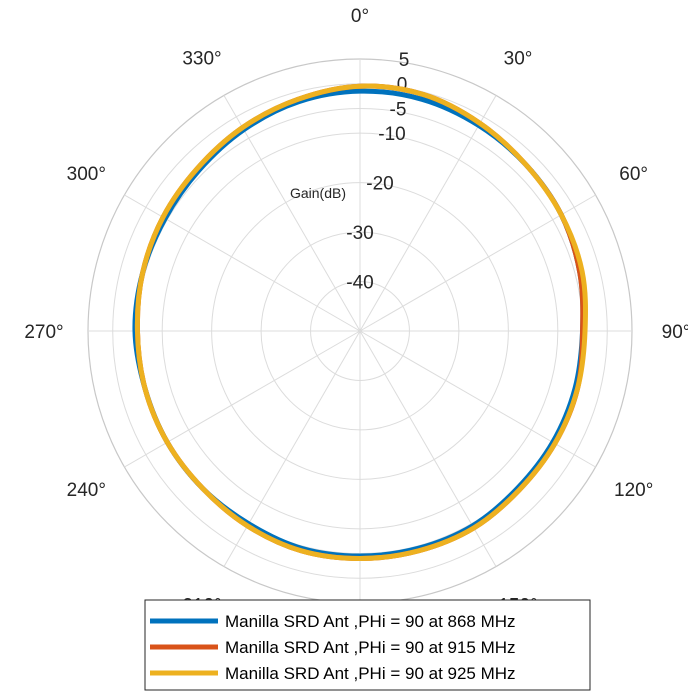 This screenshot has width=688, height=692. I want to click on radial-tick-label: -5, so click(398, 109).